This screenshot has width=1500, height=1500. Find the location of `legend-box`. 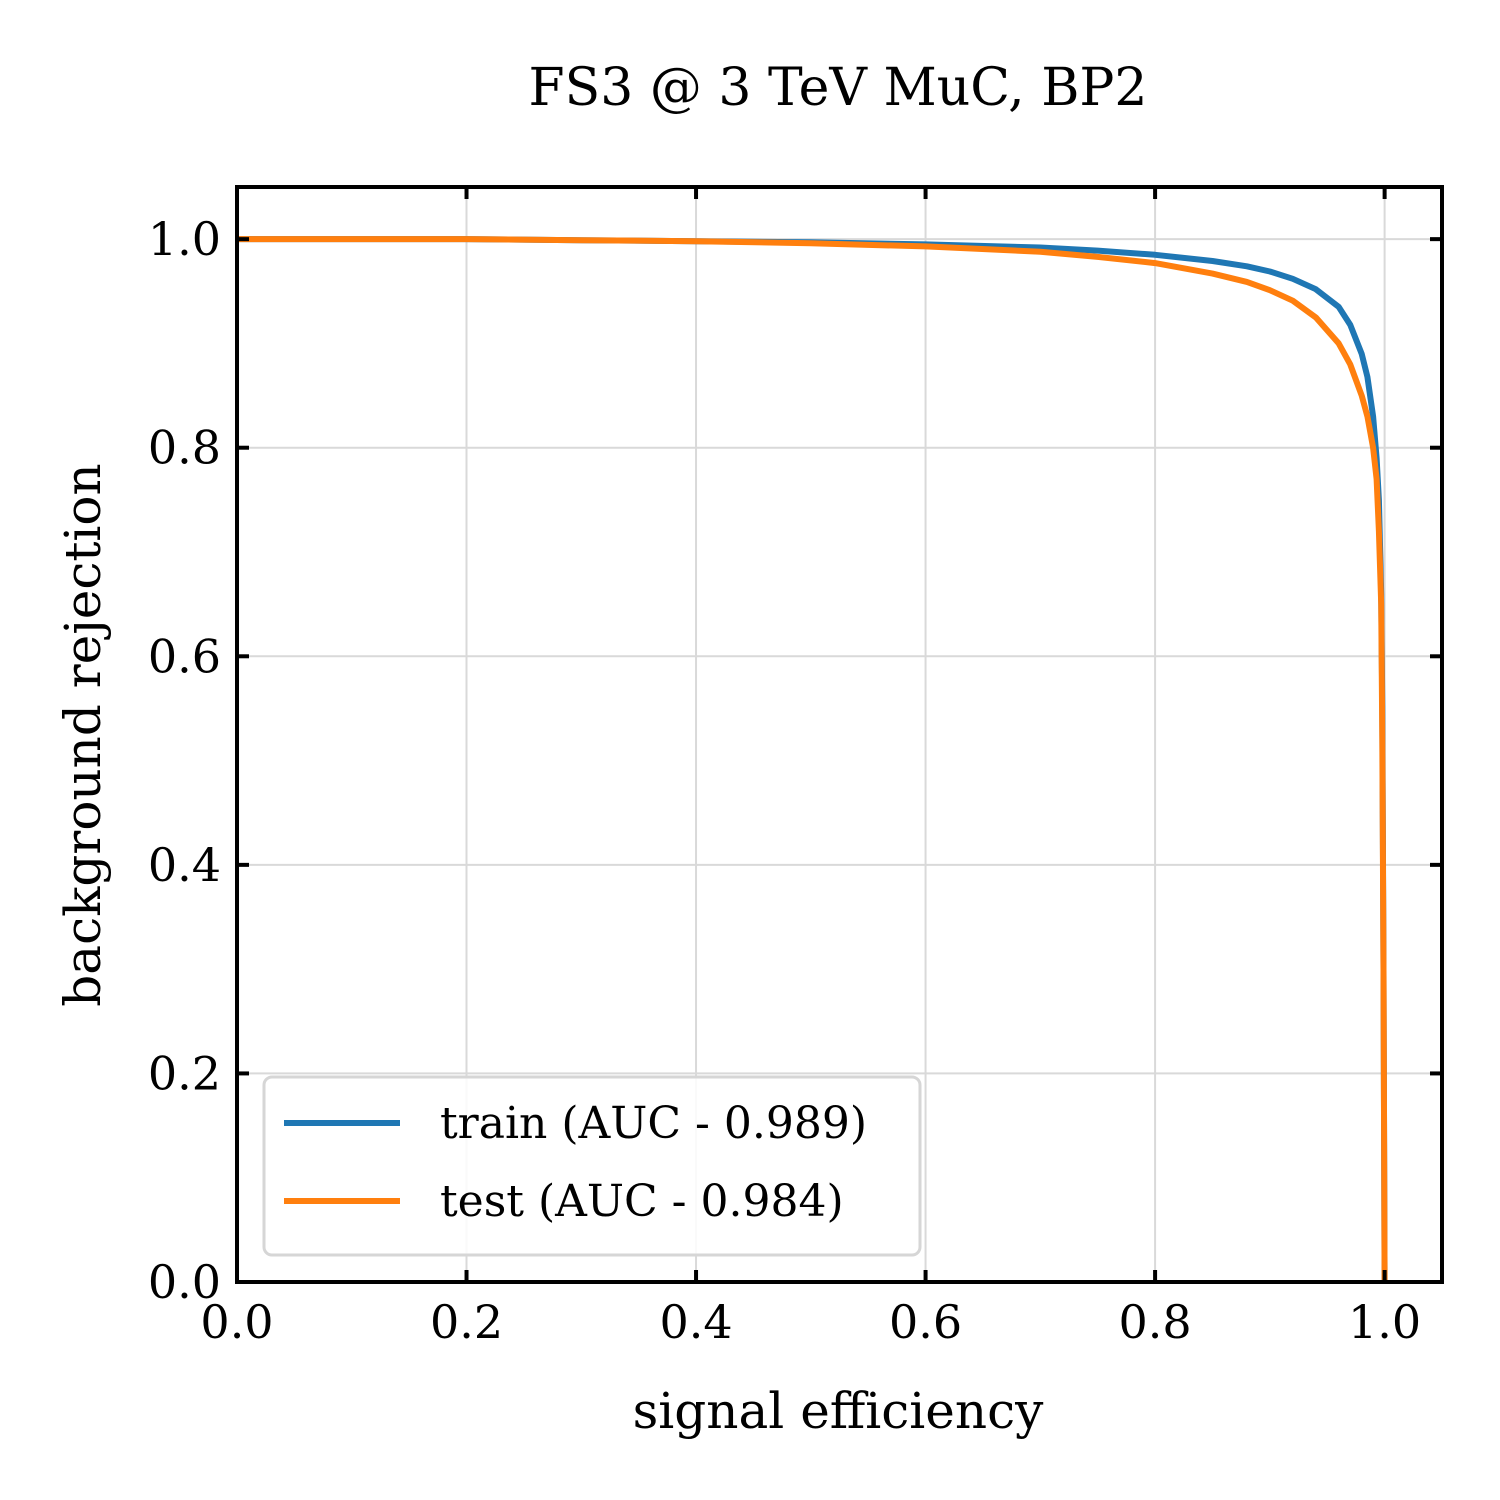

legend-box is located at coordinates (592, 1166).